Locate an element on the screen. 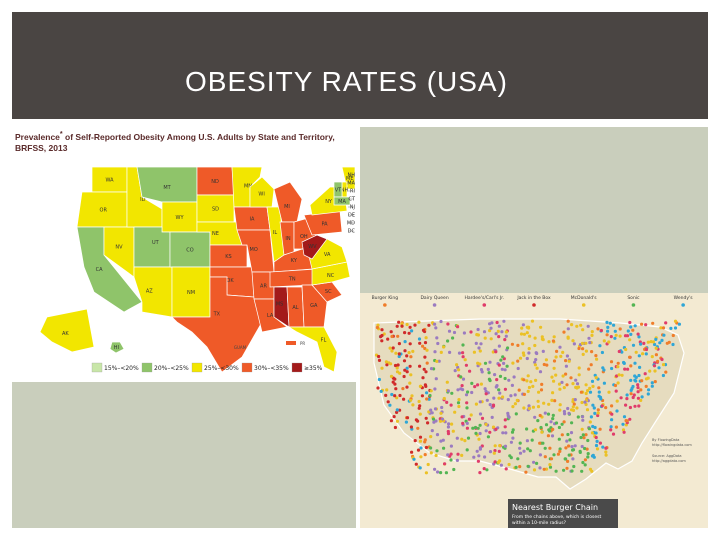 Image resolution: width=720 pixels, height=540 pixels. restaurant-dots is located at coordinates (527, 397).